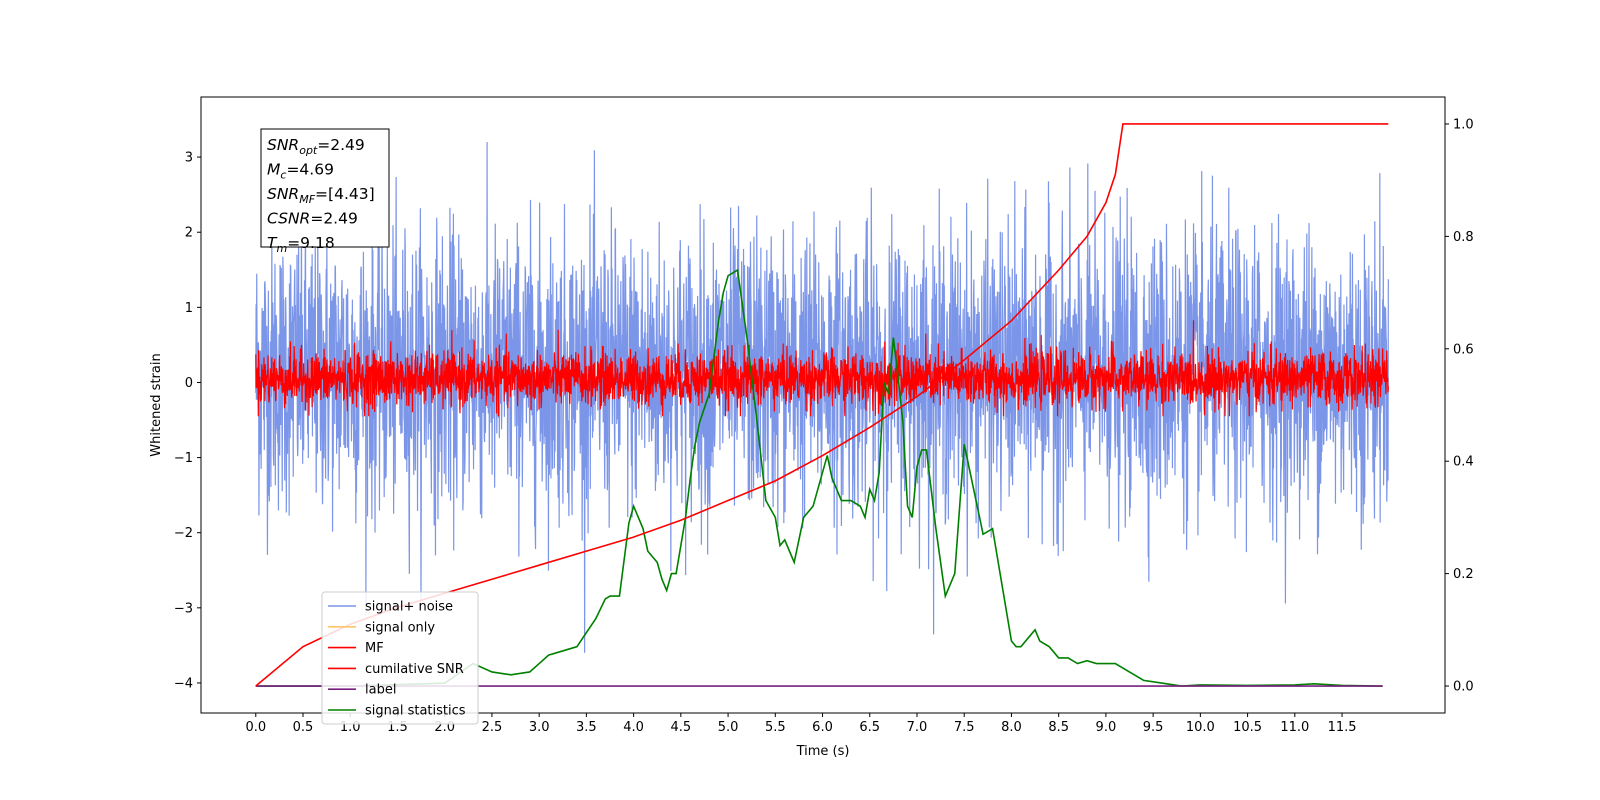 Image resolution: width=1600 pixels, height=800 pixels. What do you see at coordinates (823, 751) in the screenshot?
I see `x-axis-label: Time (s)` at bounding box center [823, 751].